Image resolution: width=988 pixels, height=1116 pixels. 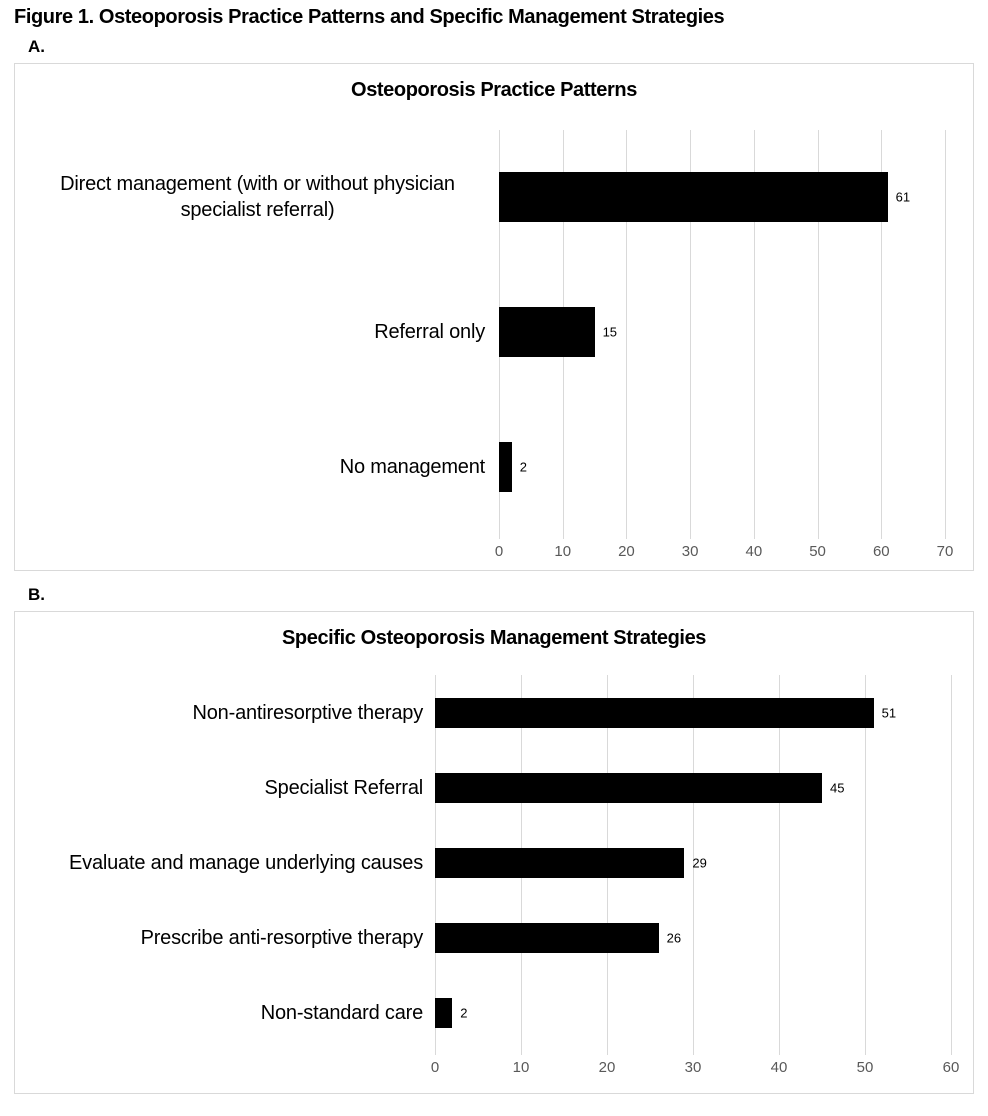 I want to click on x-tick-label: 70, so click(x=945, y=551).